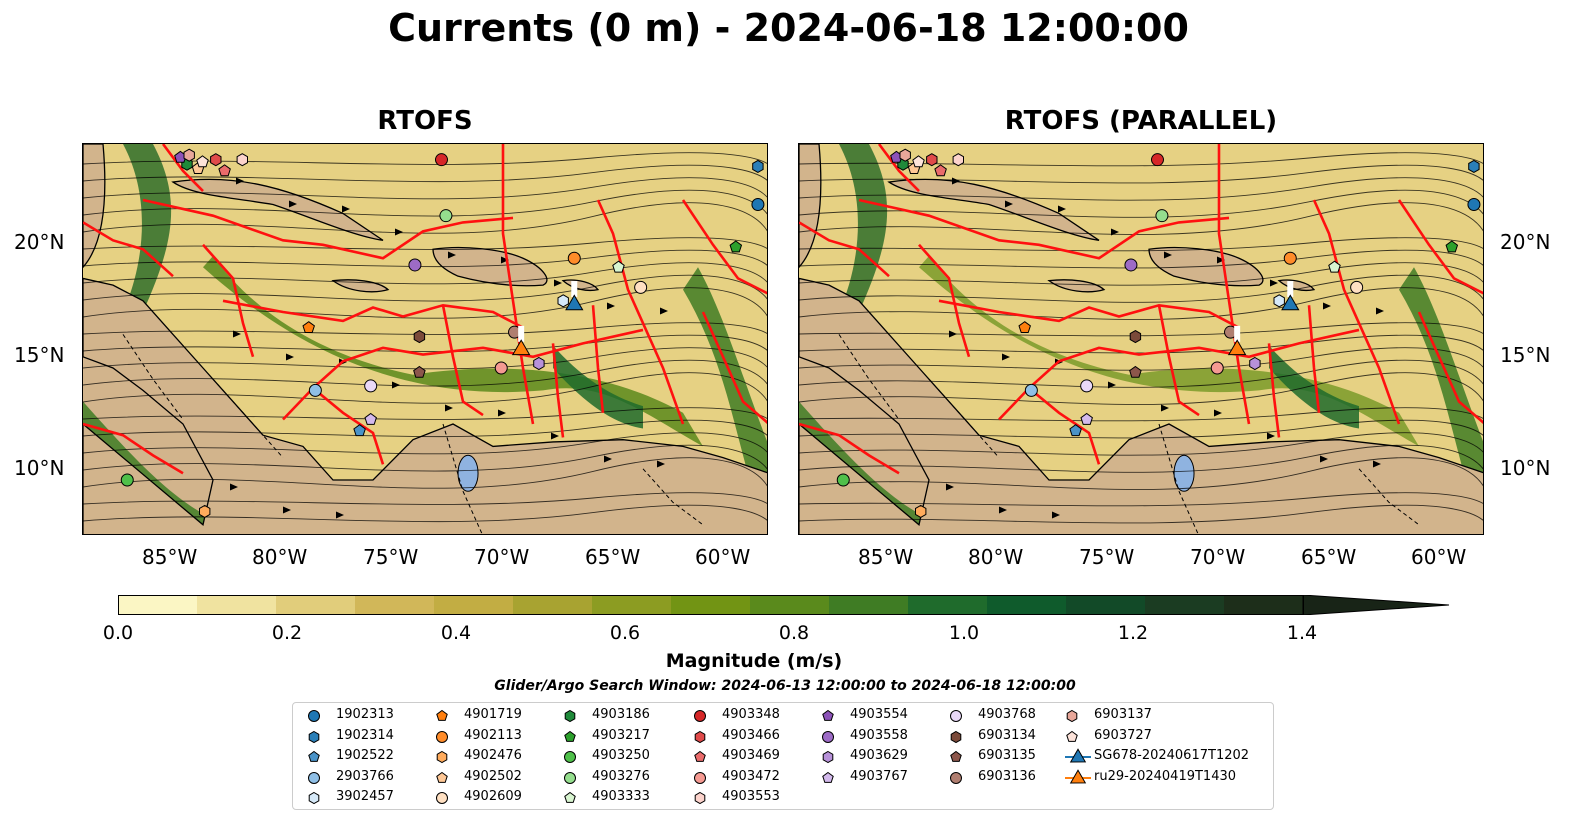 The width and height of the screenshot is (1577, 827). I want to click on legend-label: 6903134, so click(1007, 735).